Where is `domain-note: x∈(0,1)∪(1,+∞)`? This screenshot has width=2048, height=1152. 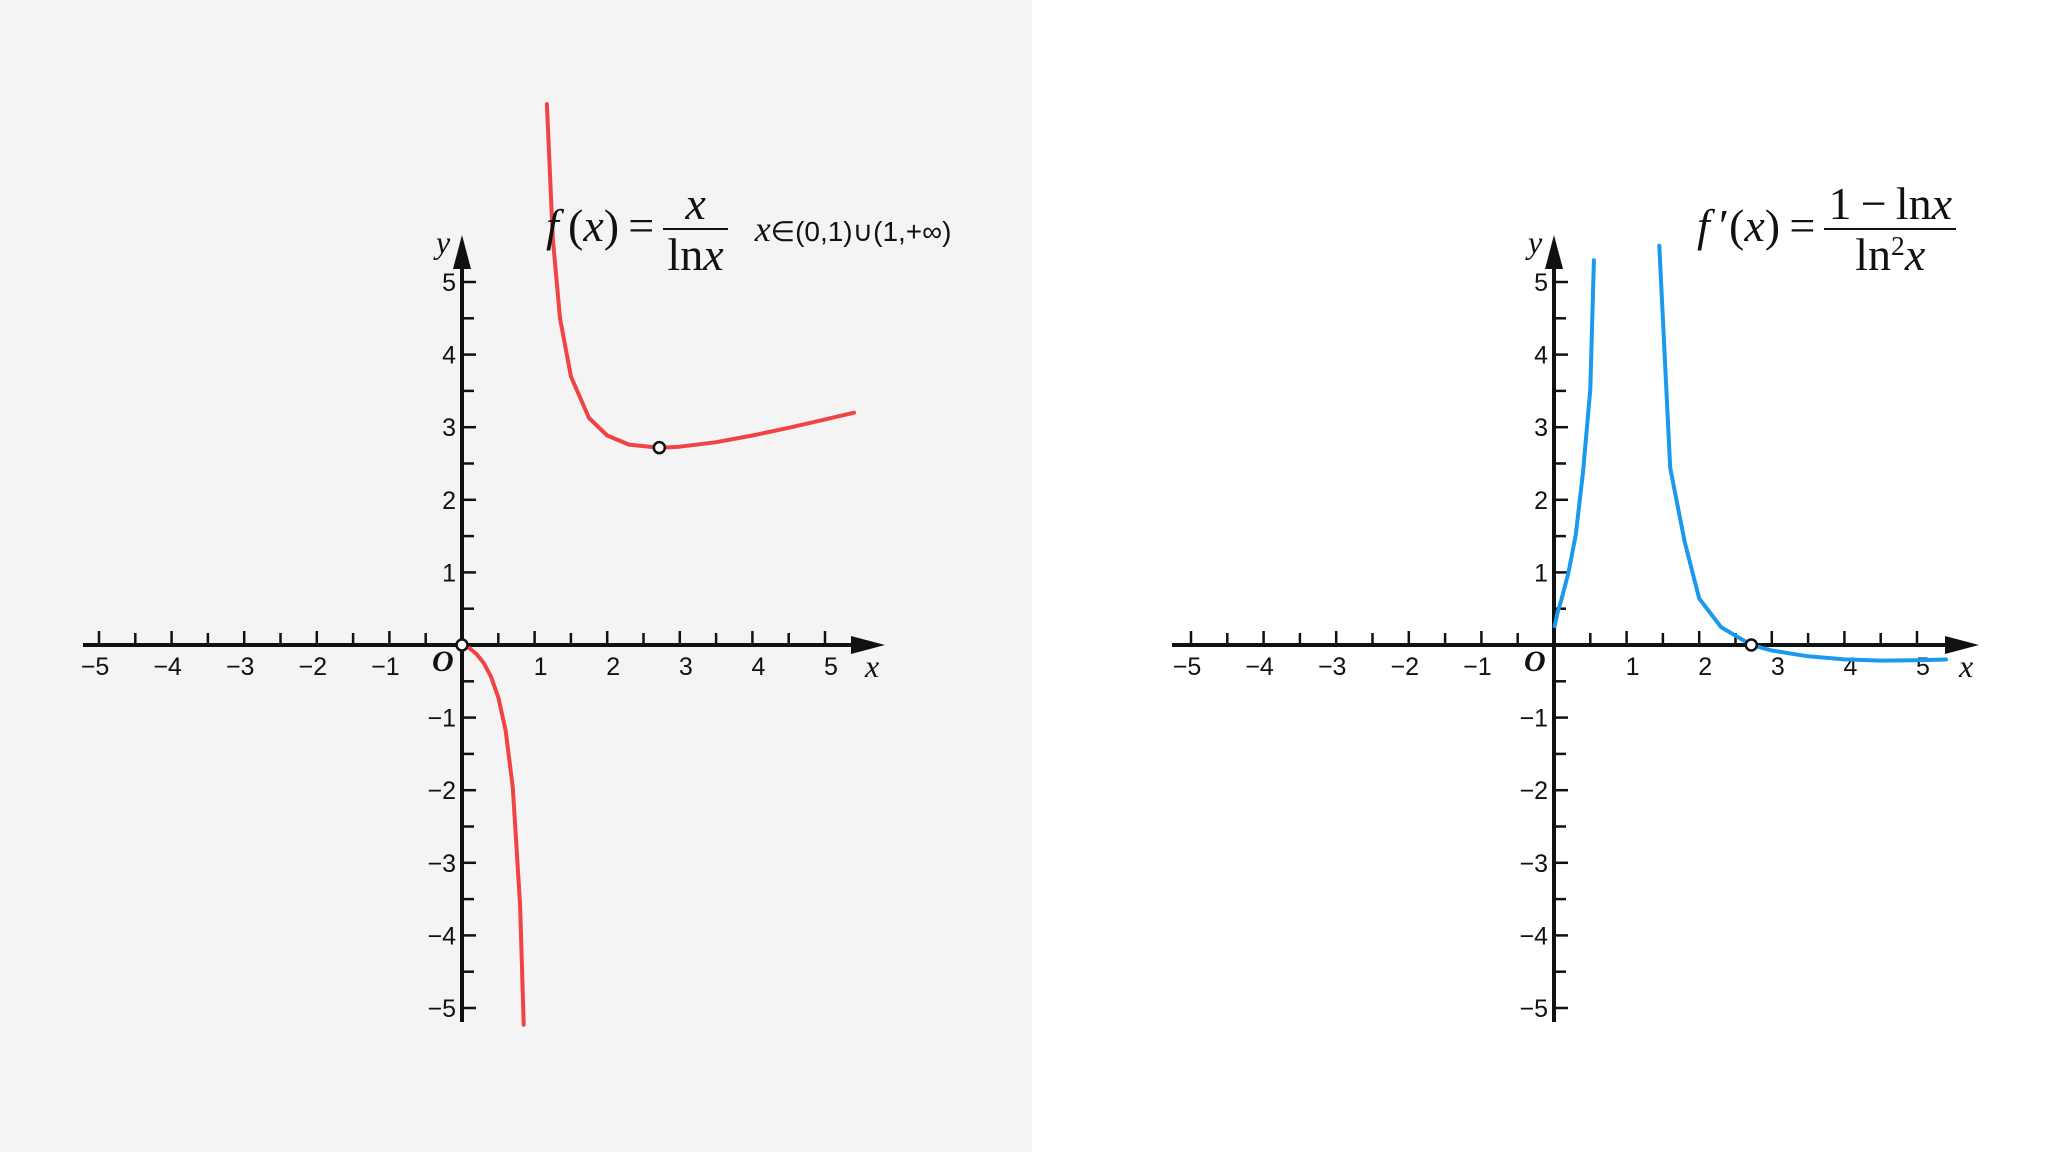
domain-note: x∈(0,1)∪(1,+∞) is located at coordinates (853, 229).